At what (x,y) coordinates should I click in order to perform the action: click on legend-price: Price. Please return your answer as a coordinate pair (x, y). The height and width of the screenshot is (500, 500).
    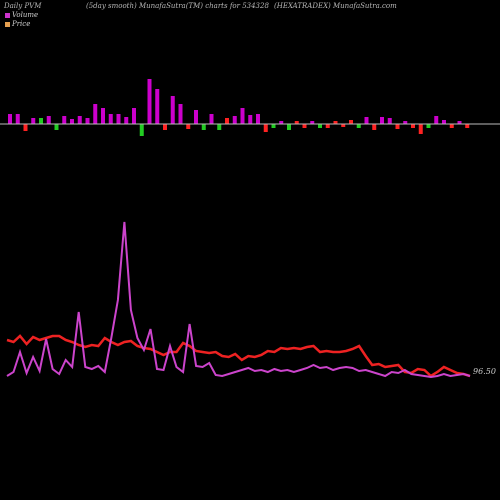
    Looking at the image, I should click on (17, 24).